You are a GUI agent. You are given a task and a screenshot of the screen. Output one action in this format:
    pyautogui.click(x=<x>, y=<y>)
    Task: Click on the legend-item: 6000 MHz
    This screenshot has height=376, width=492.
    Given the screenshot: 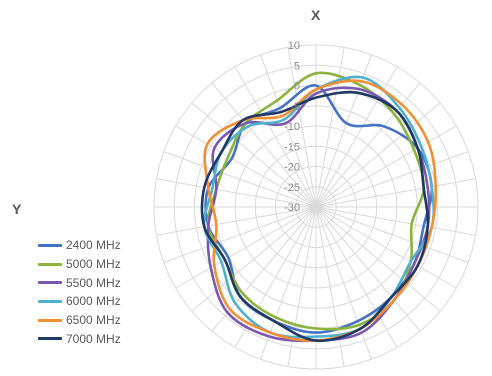 What is the action you would take?
    pyautogui.click(x=79, y=301)
    